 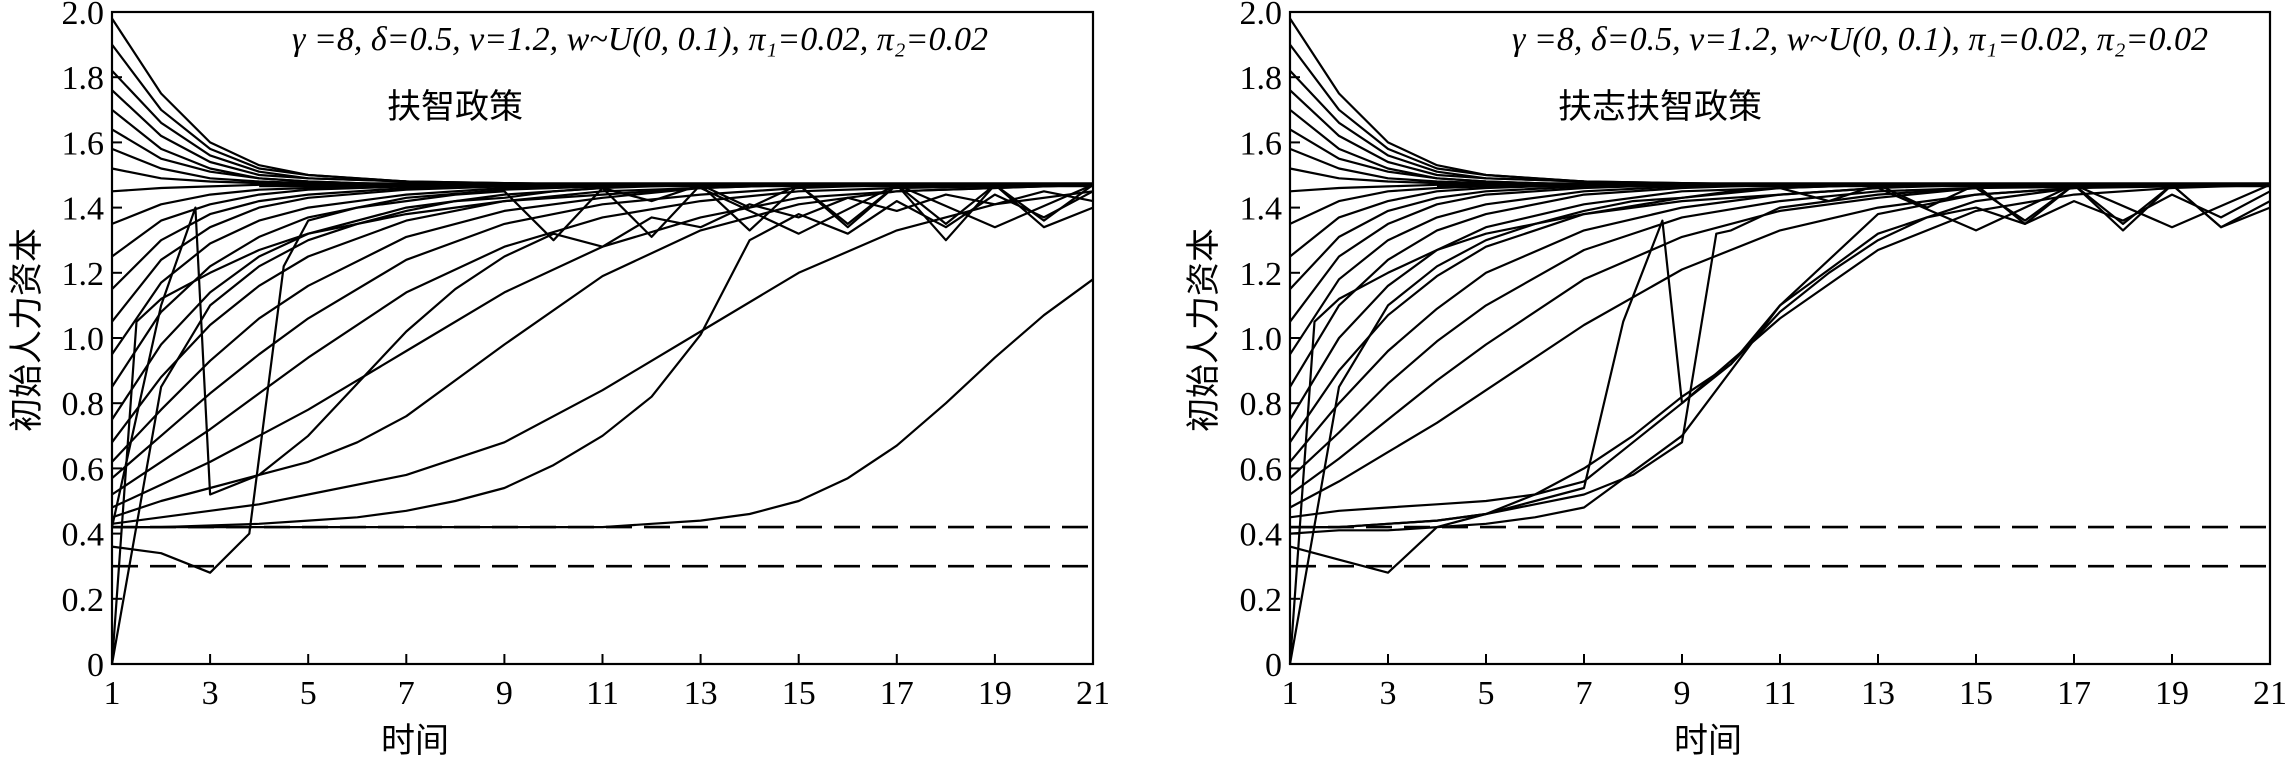 What do you see at coordinates (799, 693) in the screenshot?
I see `left-xtick-label: 15` at bounding box center [799, 693].